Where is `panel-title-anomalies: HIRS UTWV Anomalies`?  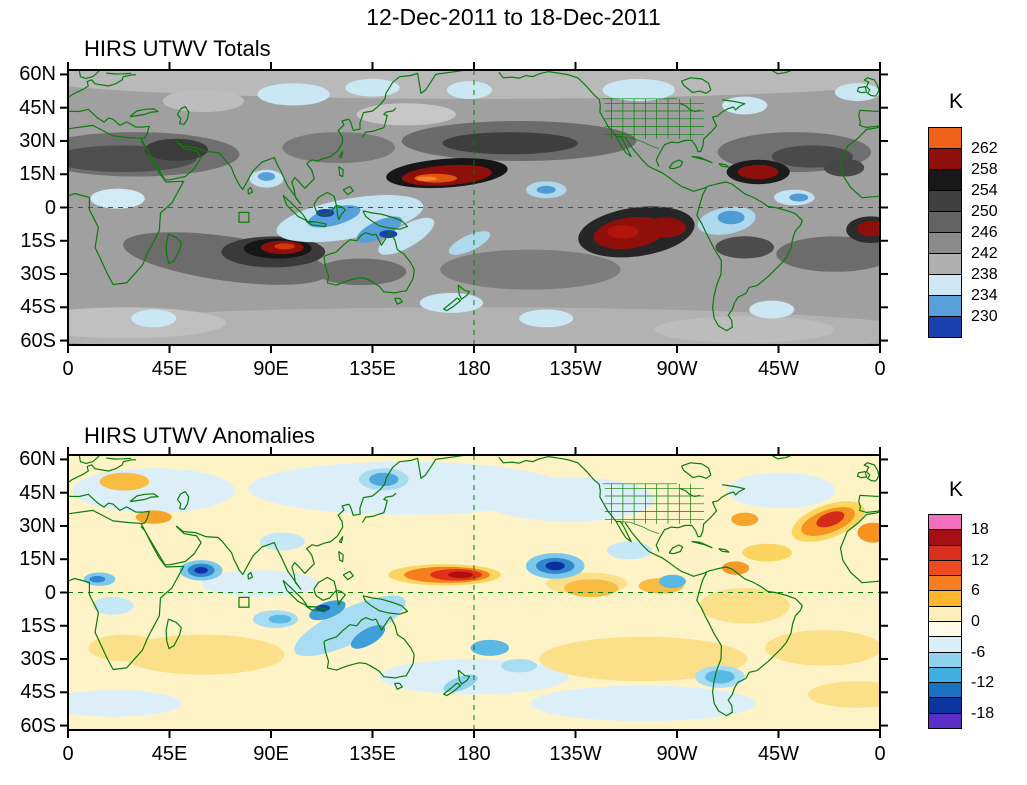 panel-title-anomalies: HIRS UTWV Anomalies is located at coordinates (200, 435).